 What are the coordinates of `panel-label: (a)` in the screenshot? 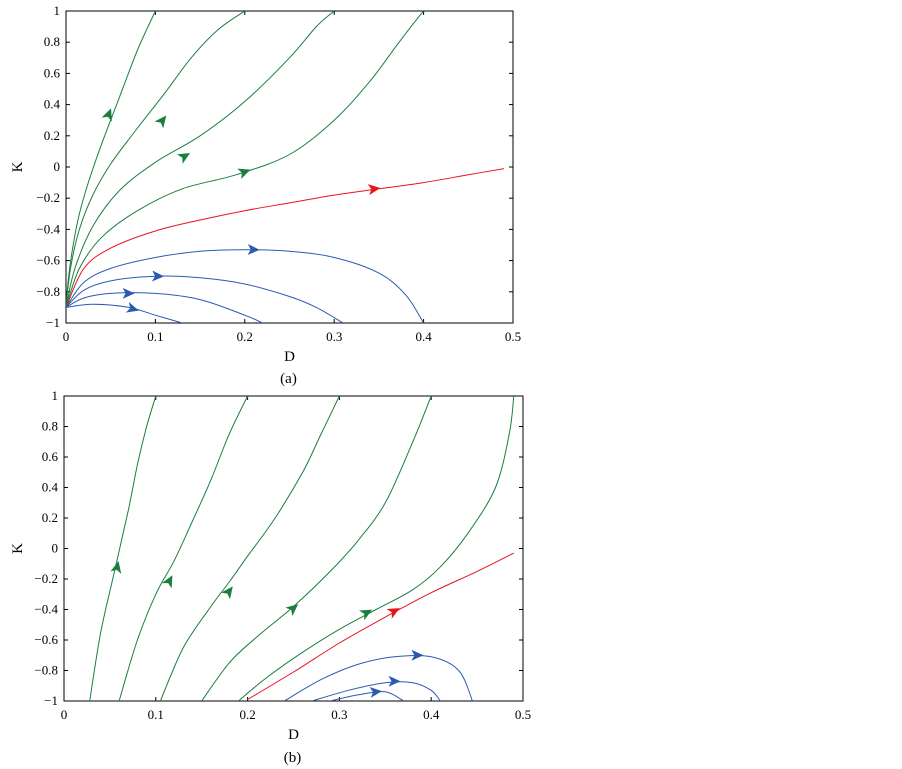 It's located at (288, 379).